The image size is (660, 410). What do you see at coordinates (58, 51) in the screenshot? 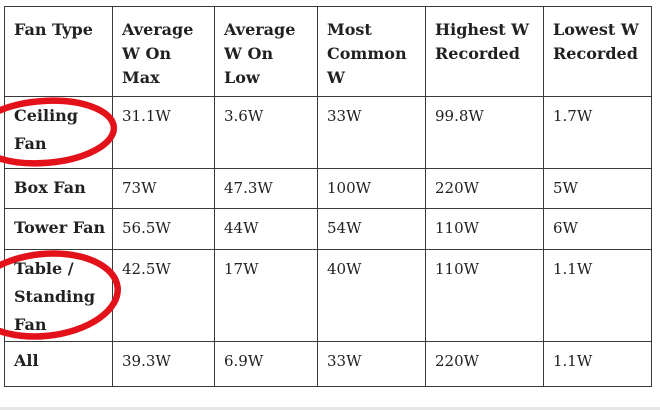
I see `column-header-fan-type: Fan Type` at bounding box center [58, 51].